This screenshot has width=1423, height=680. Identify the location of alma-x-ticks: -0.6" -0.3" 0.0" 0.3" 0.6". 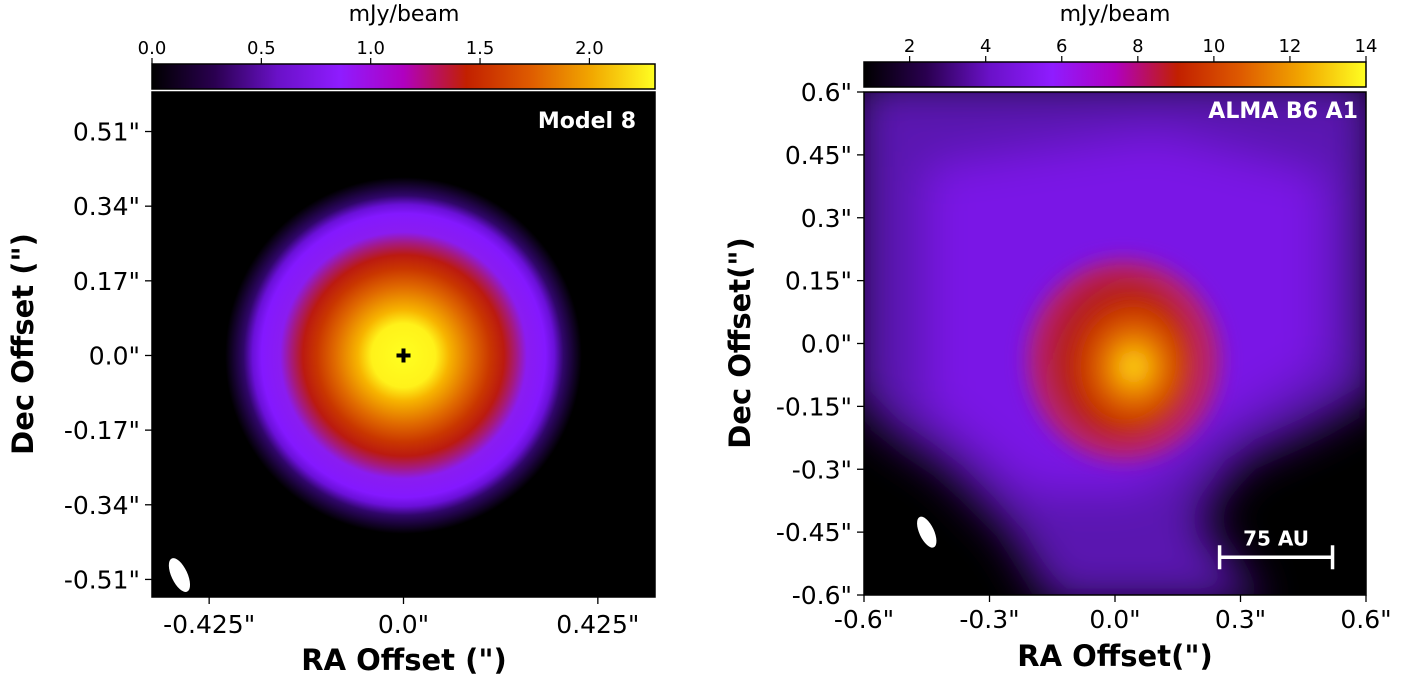
(1113, 614).